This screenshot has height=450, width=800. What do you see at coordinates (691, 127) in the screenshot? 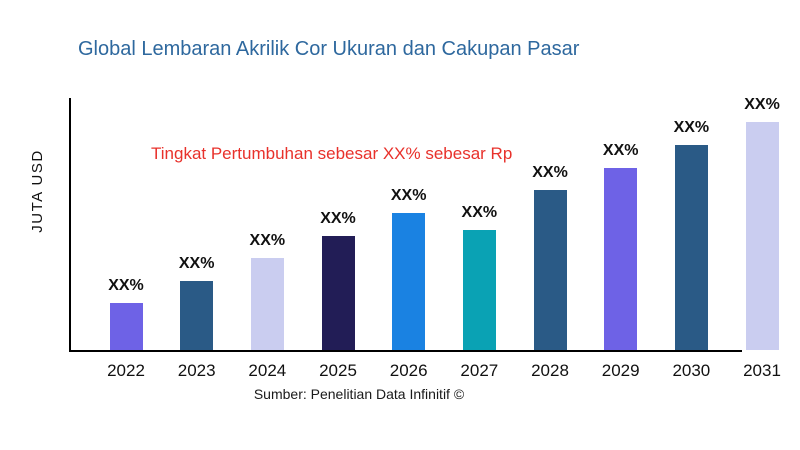
I see `bar-value-label-2030: XX%` at bounding box center [691, 127].